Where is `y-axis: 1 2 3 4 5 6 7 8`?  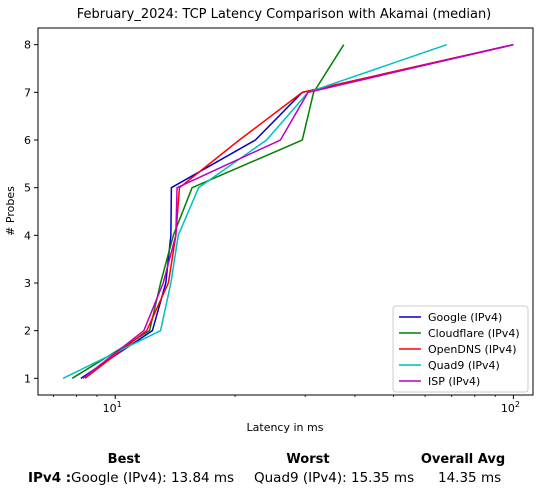
y-axis: 1 2 3 4 5 6 7 8 is located at coordinates (31, 212).